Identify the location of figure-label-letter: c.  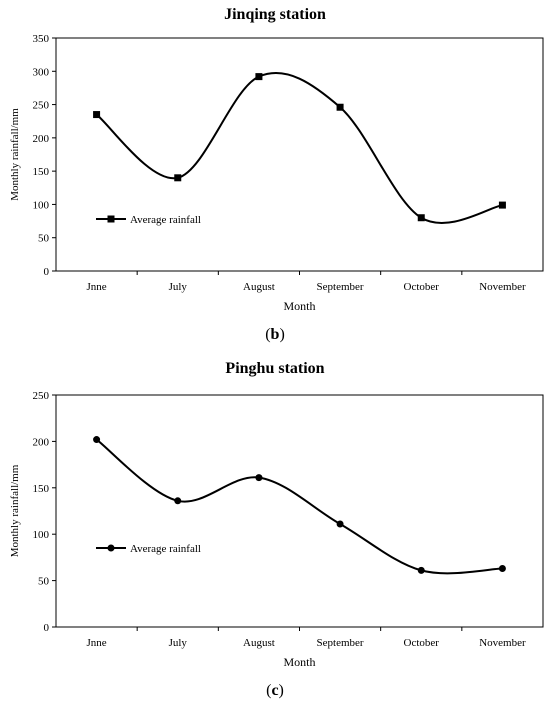
(275, 690).